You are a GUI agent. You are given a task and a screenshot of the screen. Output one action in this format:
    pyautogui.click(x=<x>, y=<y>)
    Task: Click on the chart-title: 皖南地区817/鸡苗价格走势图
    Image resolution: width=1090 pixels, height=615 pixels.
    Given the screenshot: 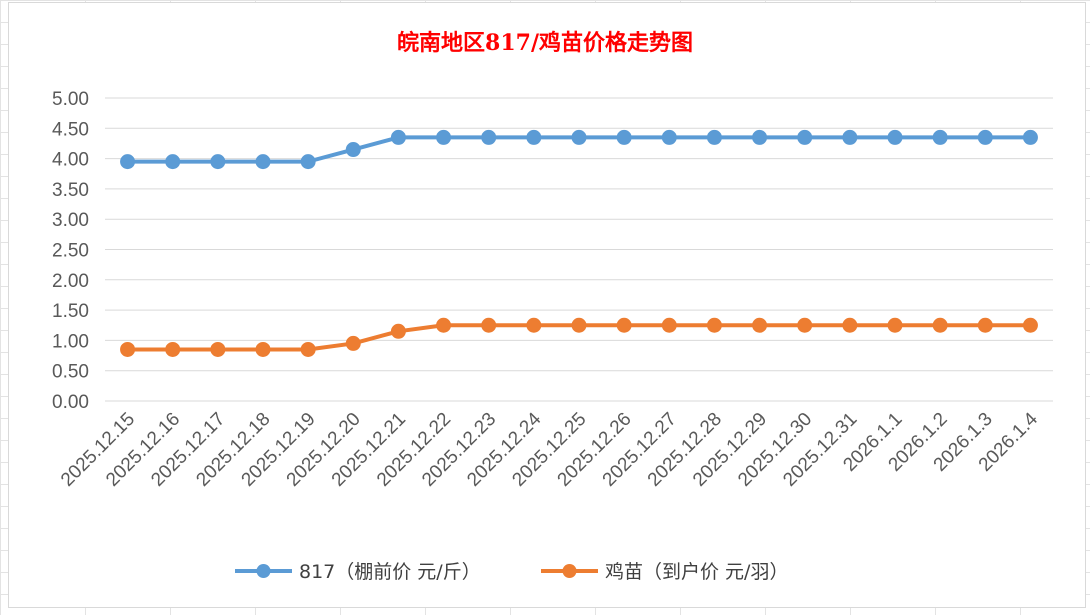 What is the action you would take?
    pyautogui.click(x=545, y=43)
    